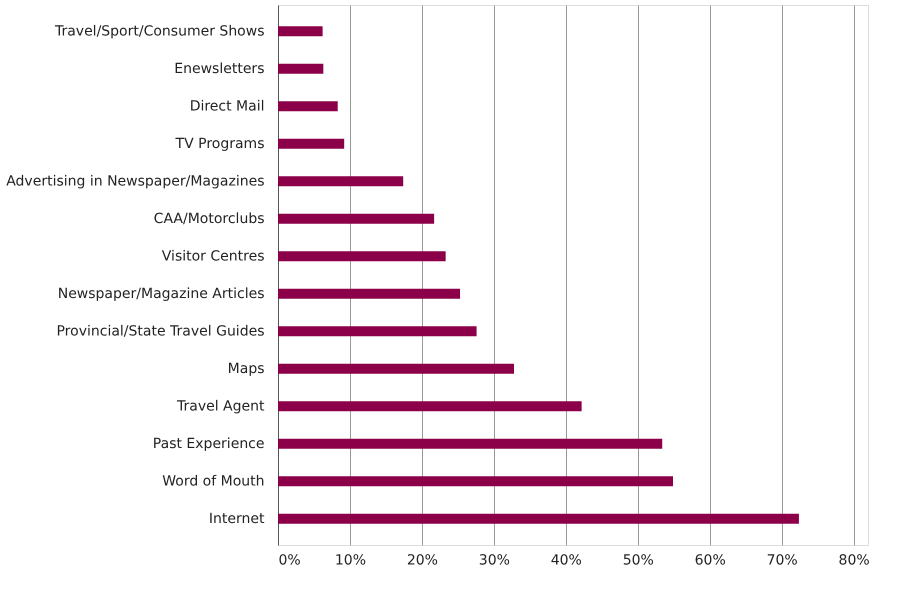  Describe the element at coordinates (219, 144) in the screenshot. I see `y-tick-label: TV Programs` at that location.